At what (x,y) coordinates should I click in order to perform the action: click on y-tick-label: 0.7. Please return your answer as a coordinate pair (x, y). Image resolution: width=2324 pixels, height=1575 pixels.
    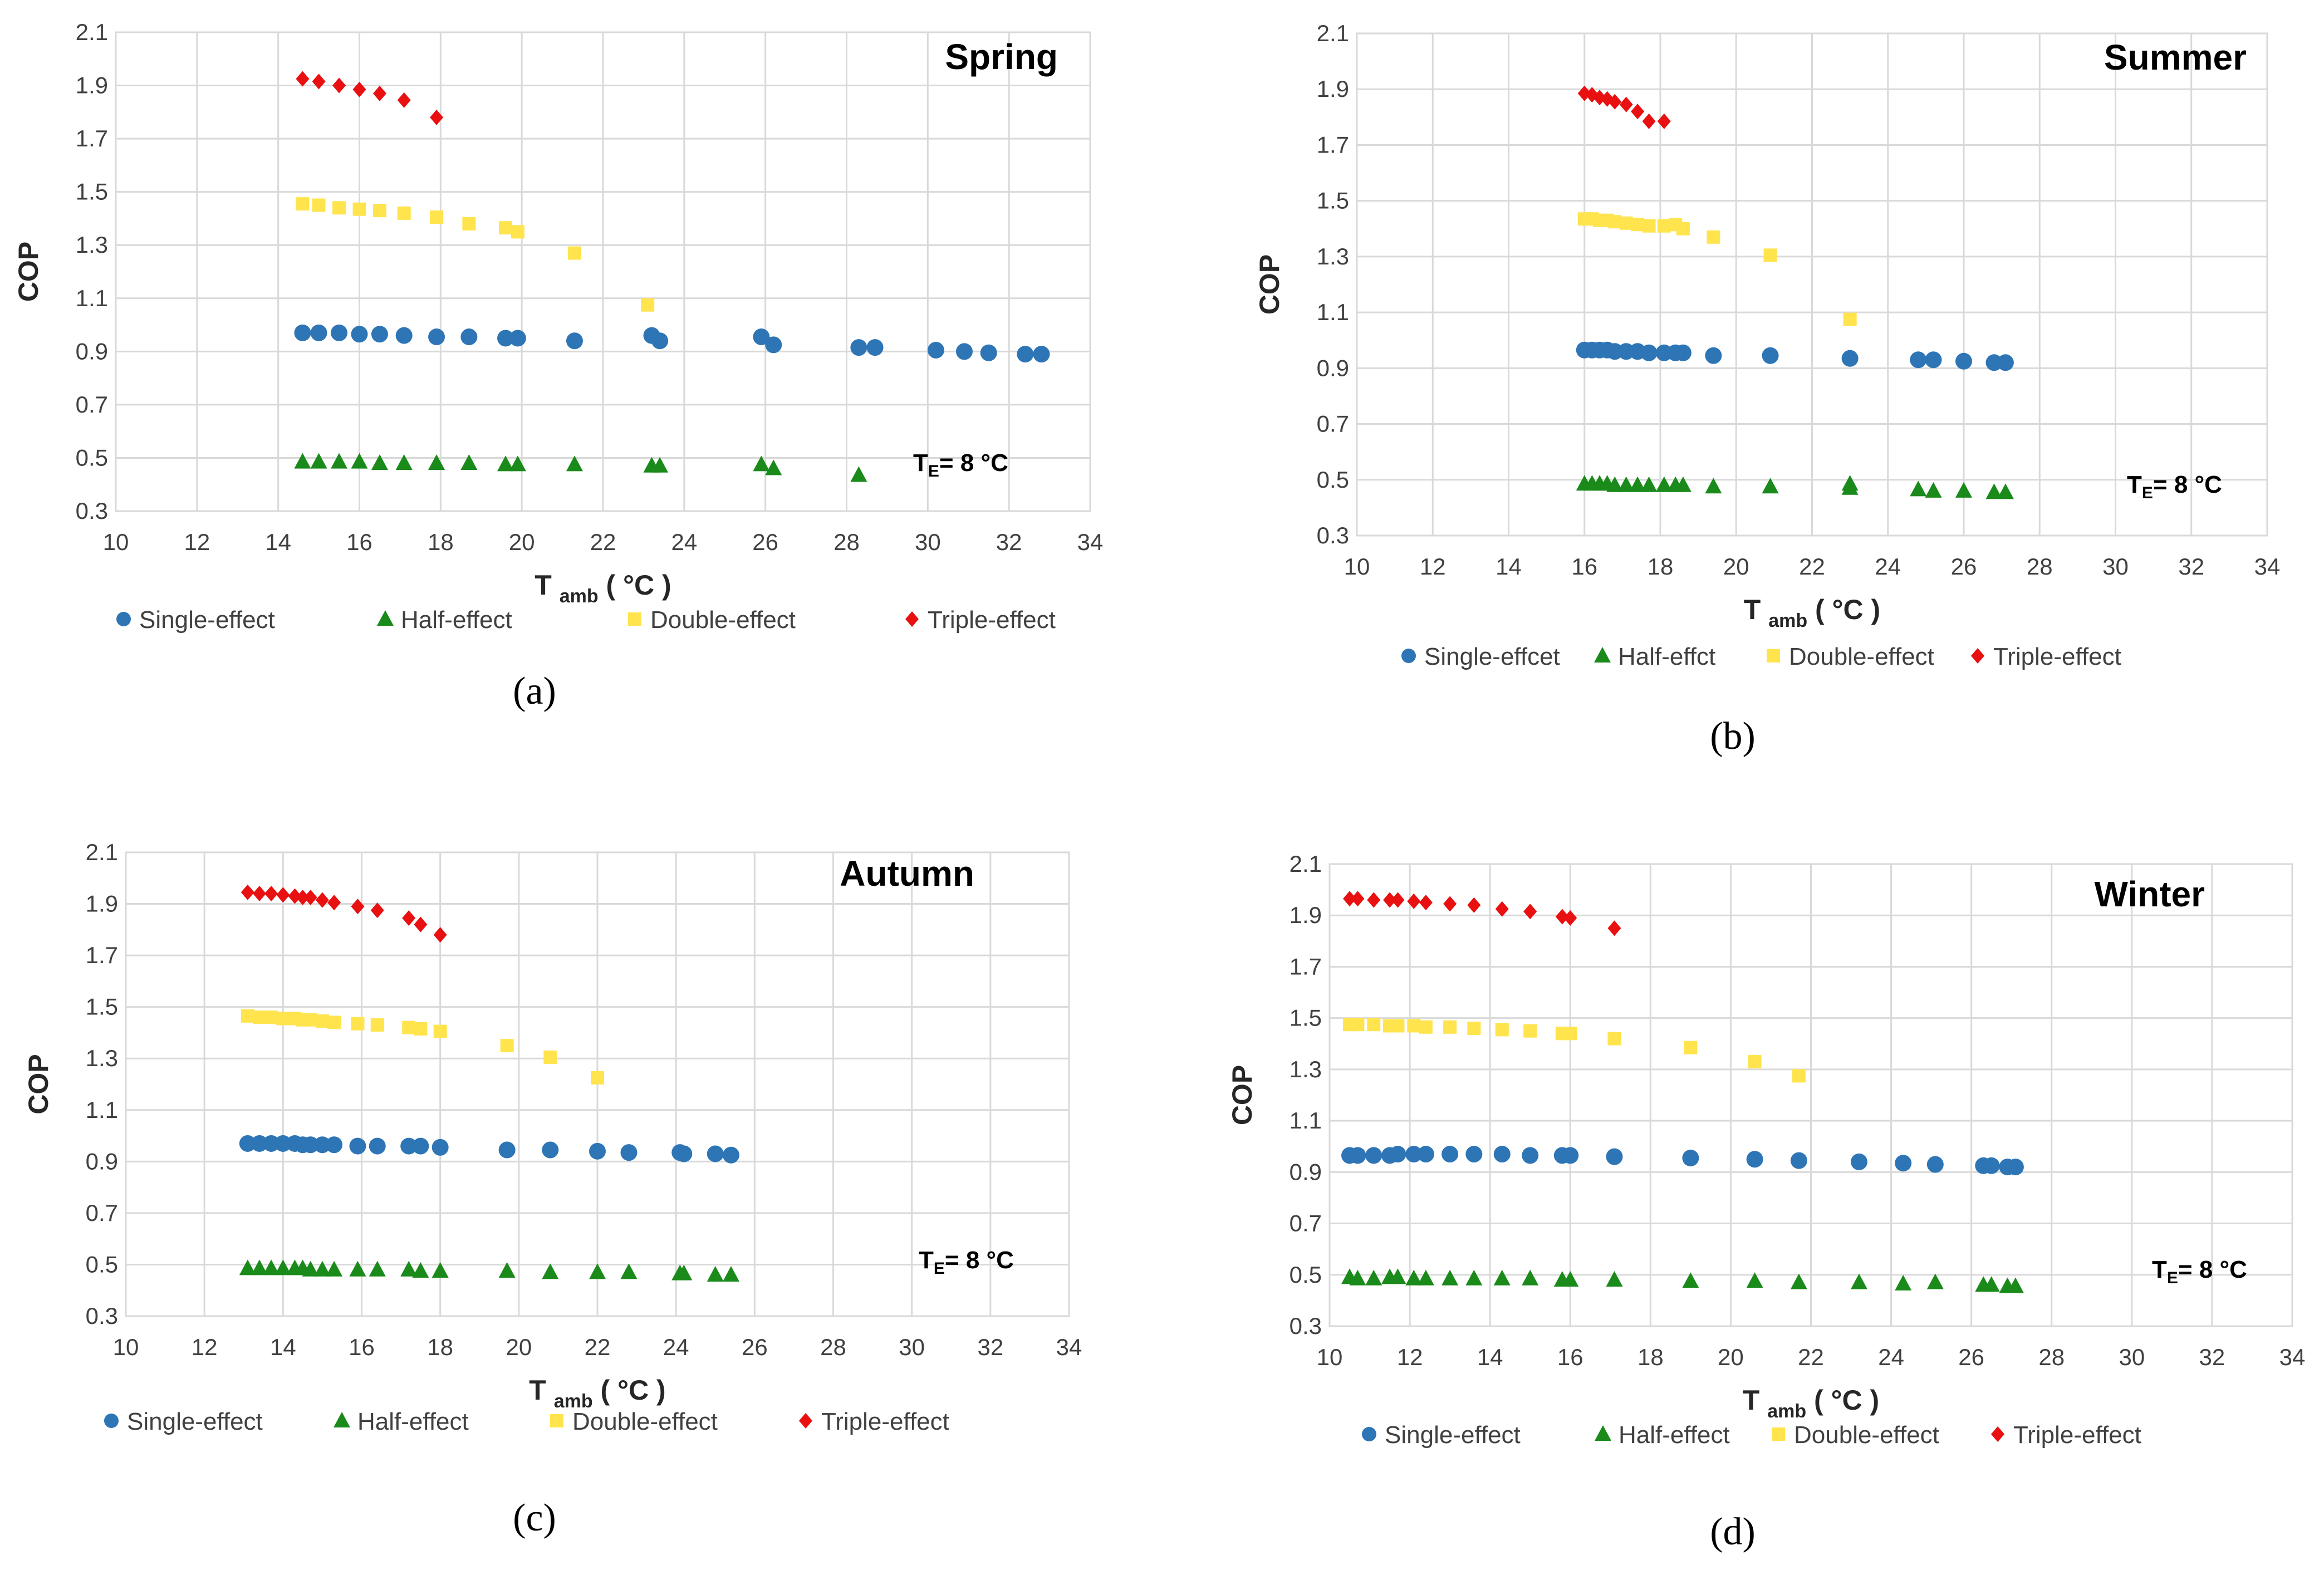
    Looking at the image, I should click on (92, 404).